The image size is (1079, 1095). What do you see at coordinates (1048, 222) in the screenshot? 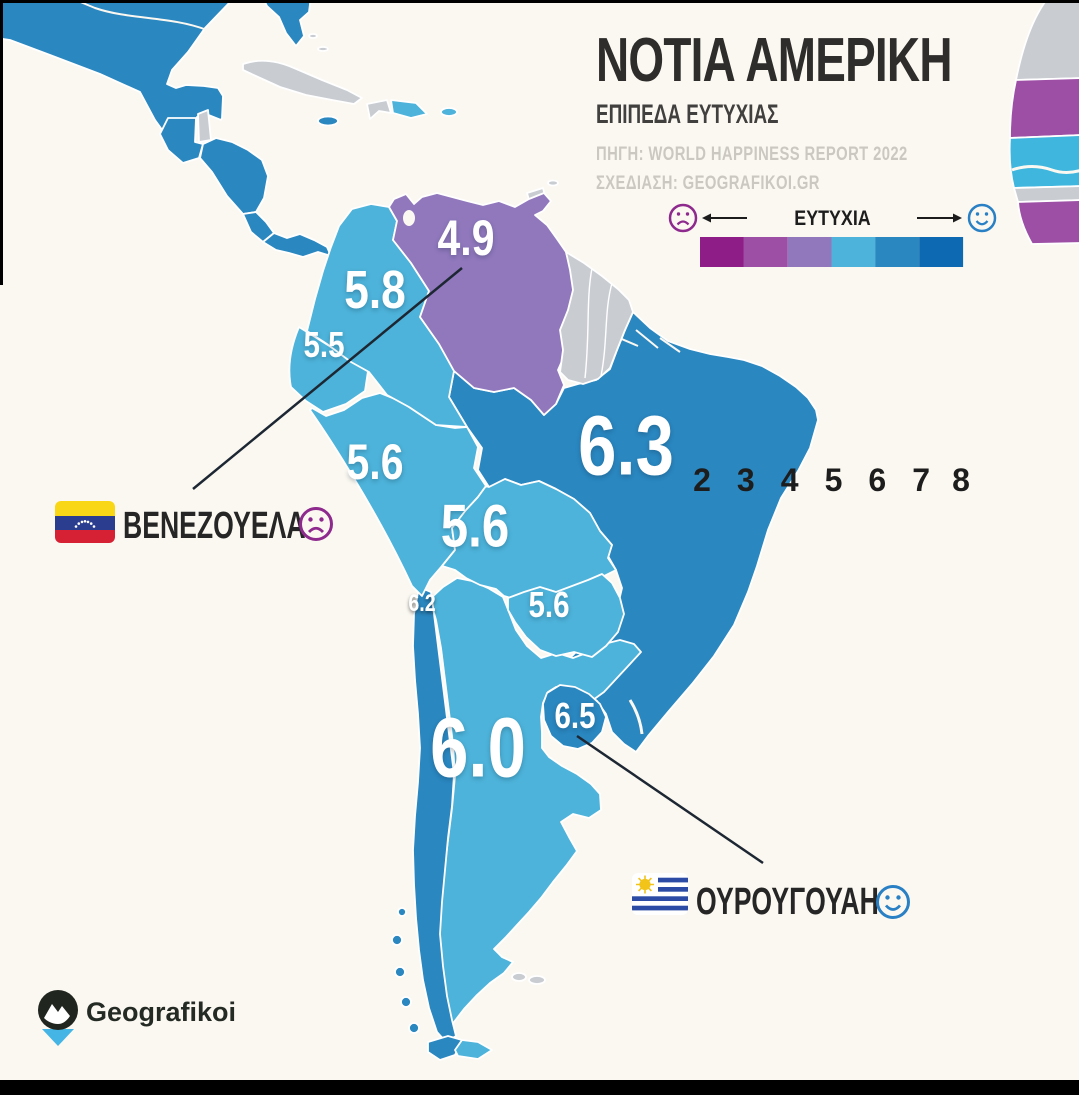
I see `africa-guinea-region` at bounding box center [1048, 222].